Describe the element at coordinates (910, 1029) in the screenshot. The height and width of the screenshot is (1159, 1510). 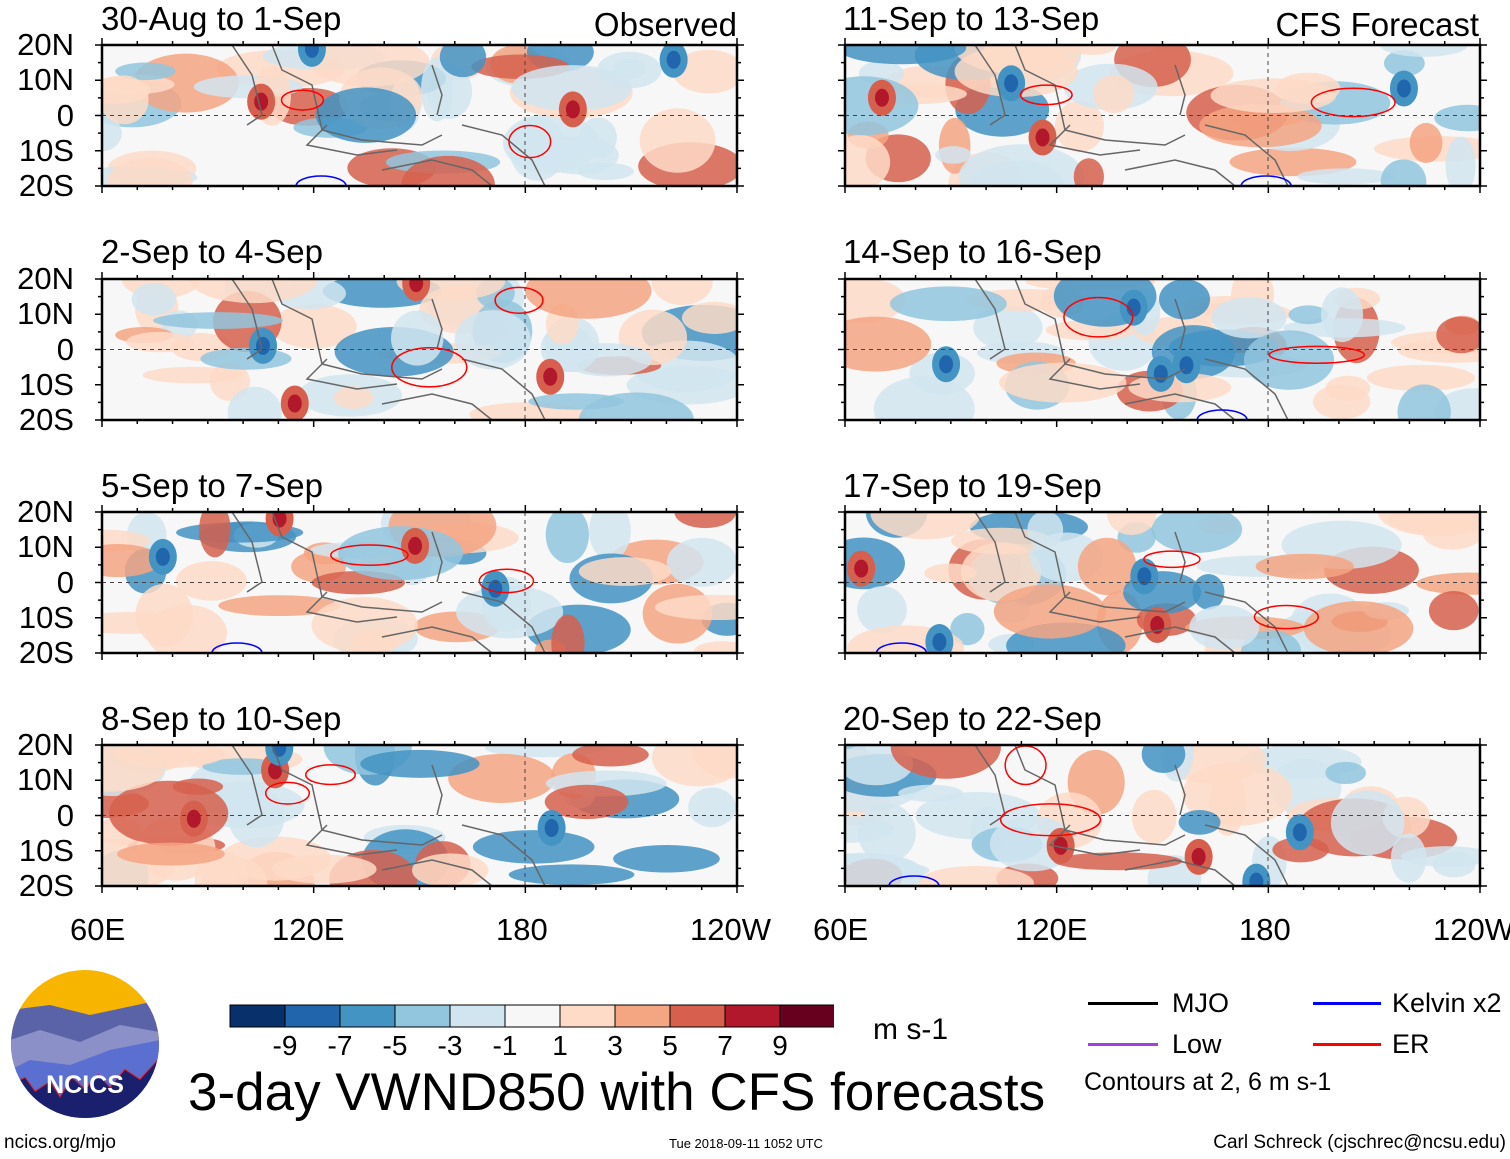
I see `colorbar-unit: m s-1` at that location.